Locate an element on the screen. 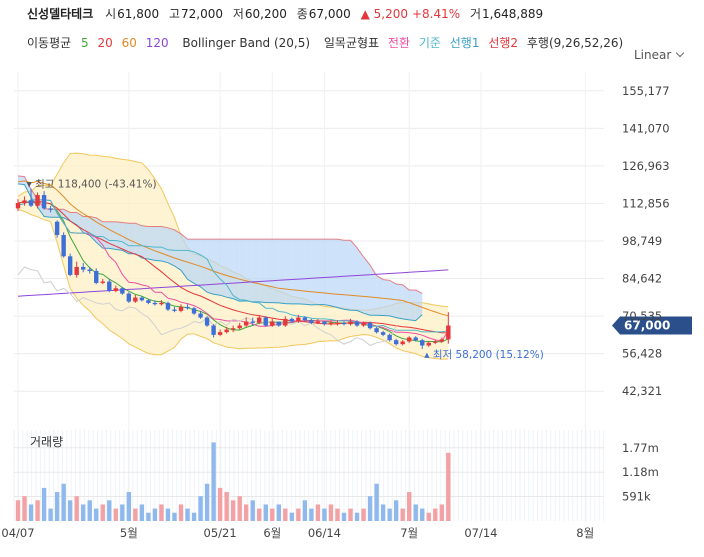  ma5-toggle: 5 is located at coordinates (85, 43).